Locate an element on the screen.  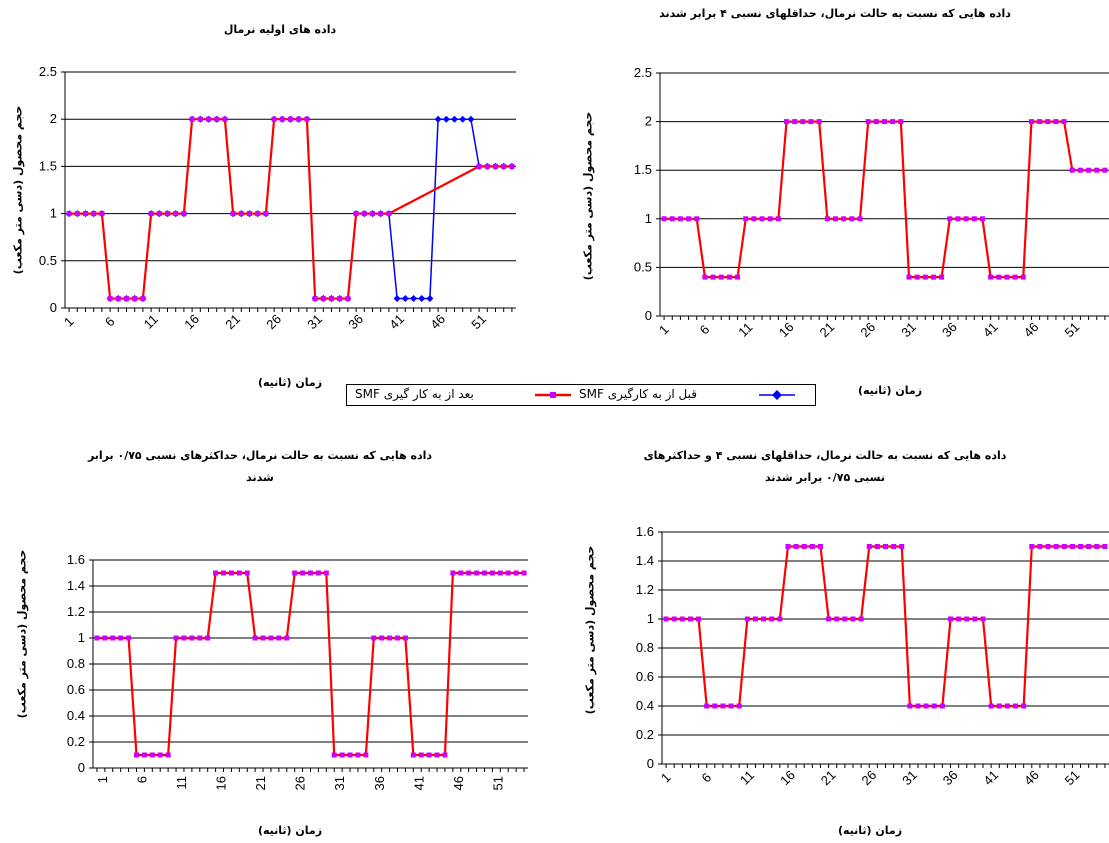
y-tick-label: 0.2 is located at coordinates (645, 734).